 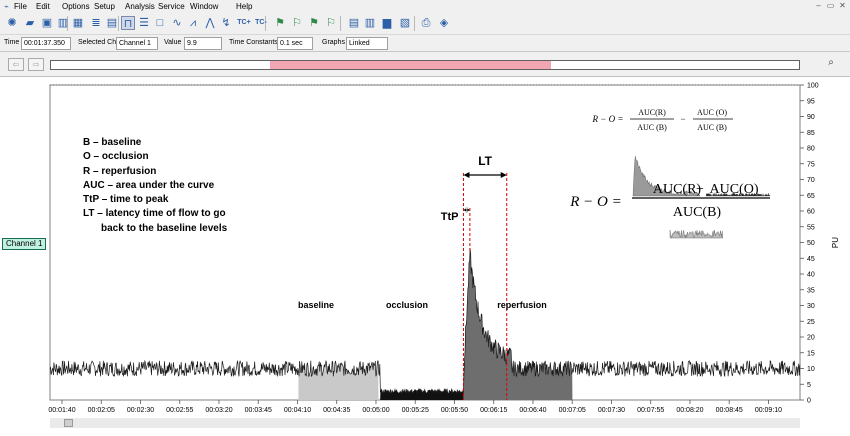 I want to click on list-icon: ☰, so click(x=144, y=23).